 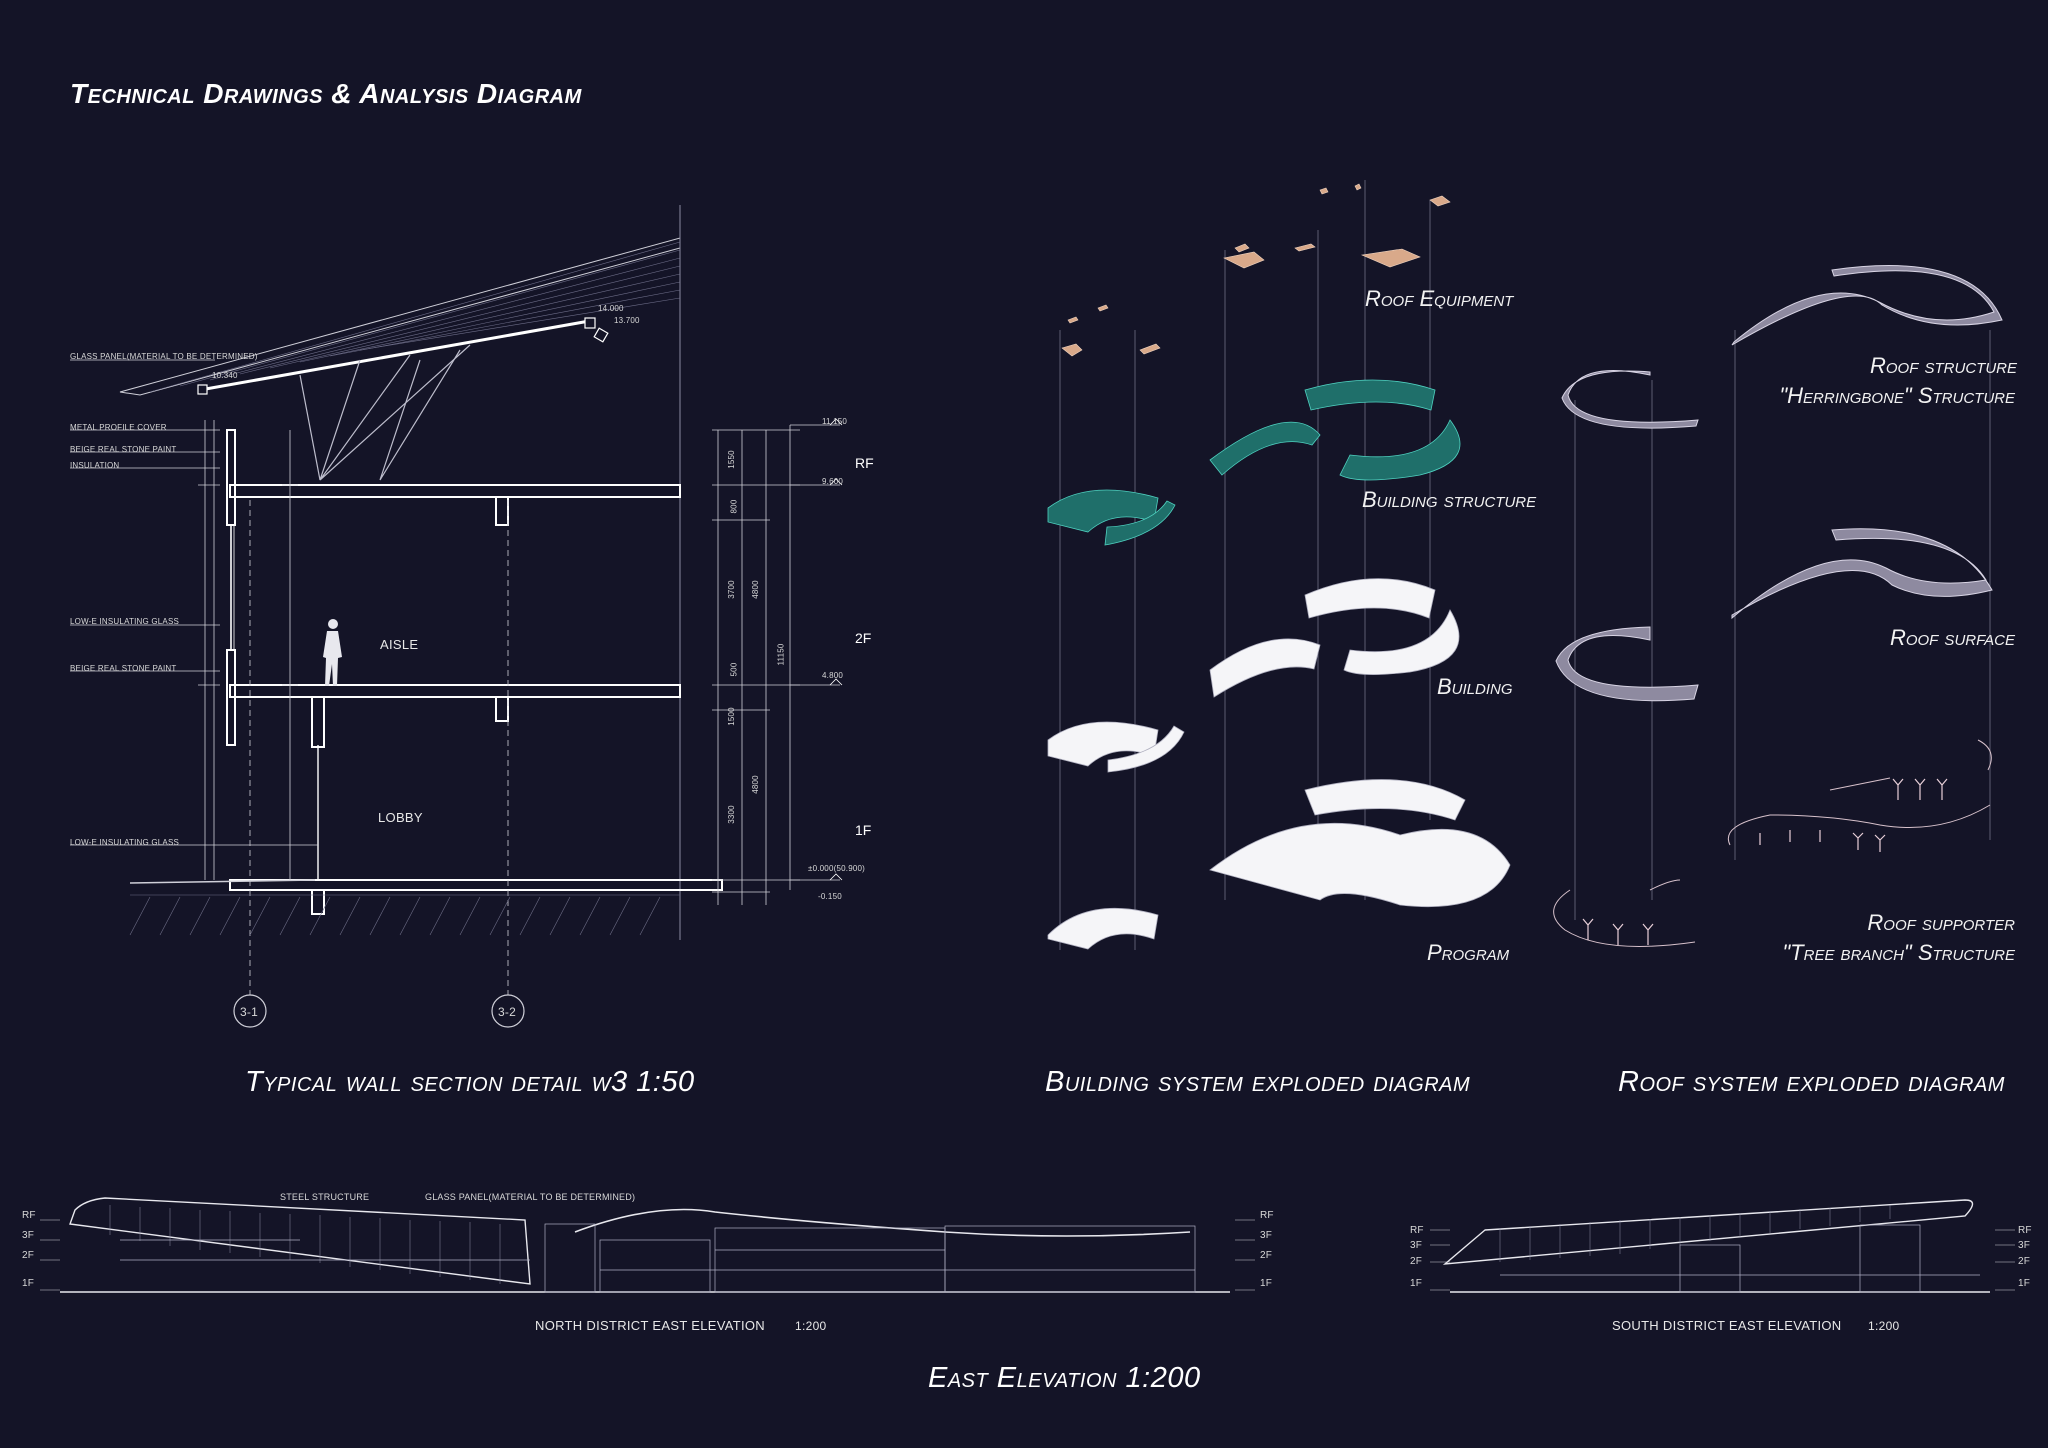 What do you see at coordinates (1897, 395) in the screenshot?
I see `roof-layer-1-line2: "Herringbone" Structure` at bounding box center [1897, 395].